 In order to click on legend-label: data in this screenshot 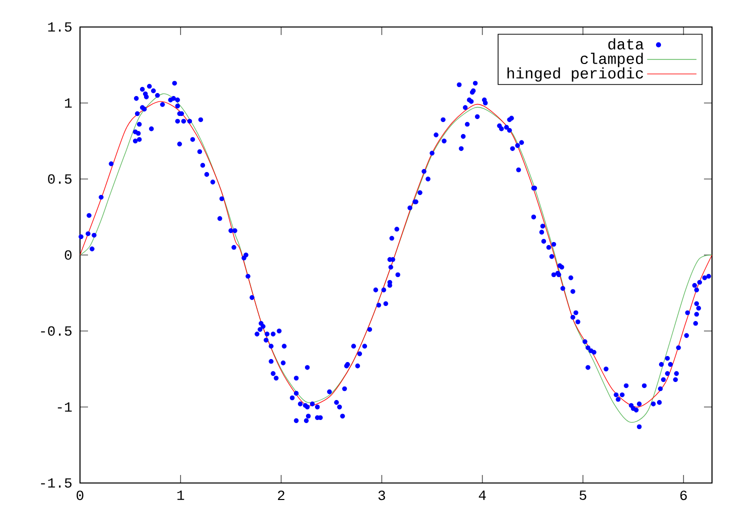, I will do `click(626, 44)`.